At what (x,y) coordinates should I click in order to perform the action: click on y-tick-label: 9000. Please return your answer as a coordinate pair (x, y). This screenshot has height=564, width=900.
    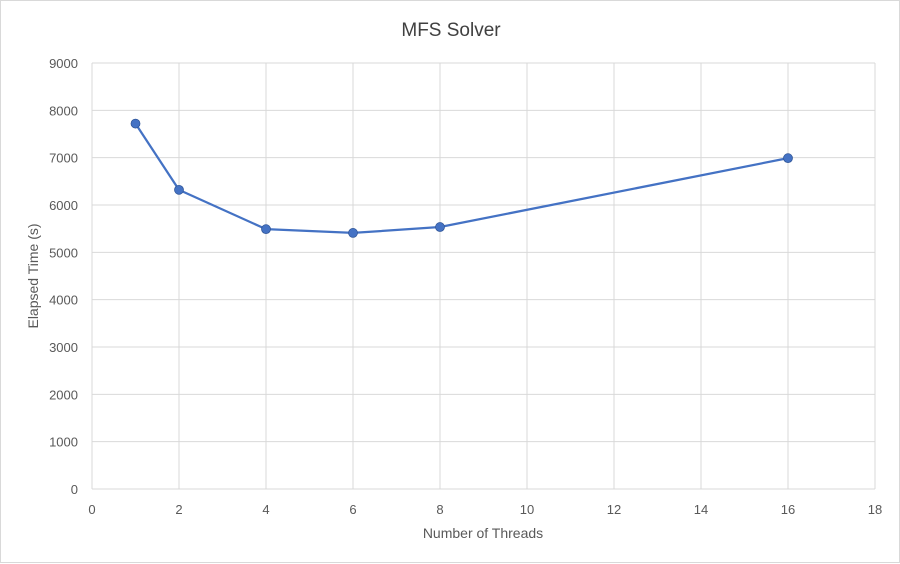
    Looking at the image, I should click on (63, 63).